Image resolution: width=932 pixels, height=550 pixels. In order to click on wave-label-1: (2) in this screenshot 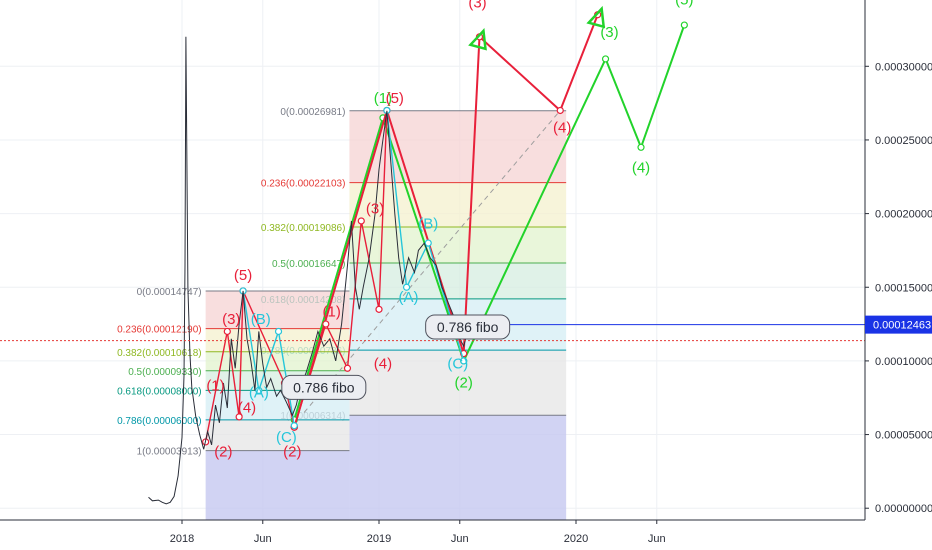, I will do `click(223, 452)`.